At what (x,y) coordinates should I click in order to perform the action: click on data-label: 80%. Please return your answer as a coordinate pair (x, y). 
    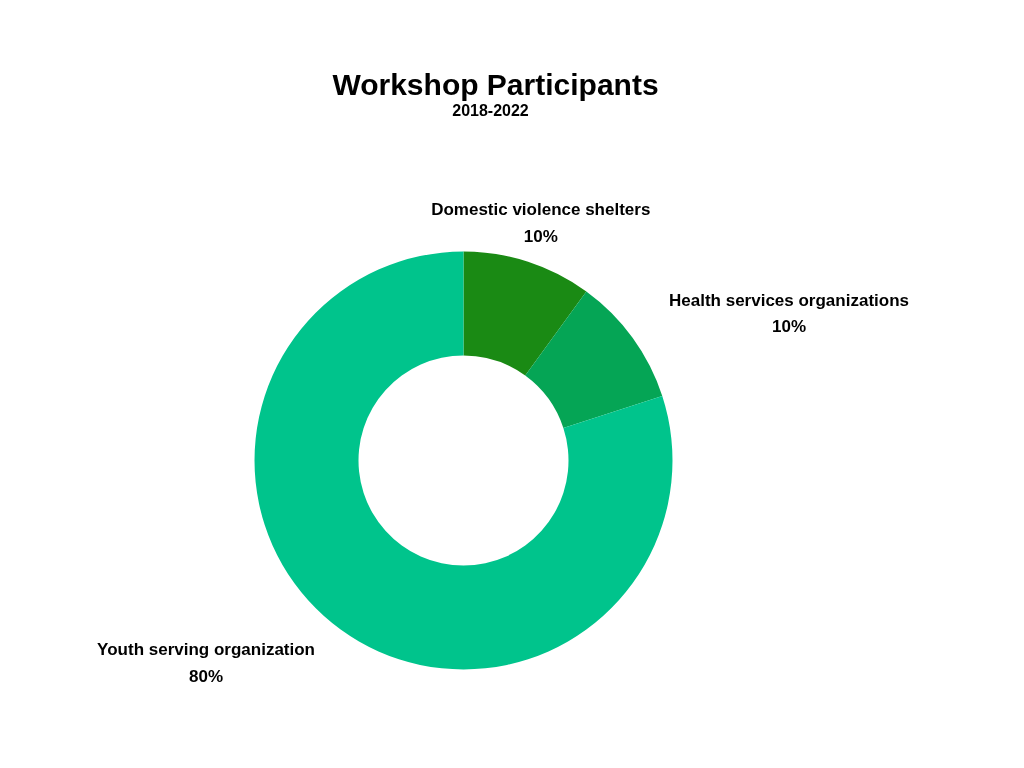
    Looking at the image, I should click on (206, 676).